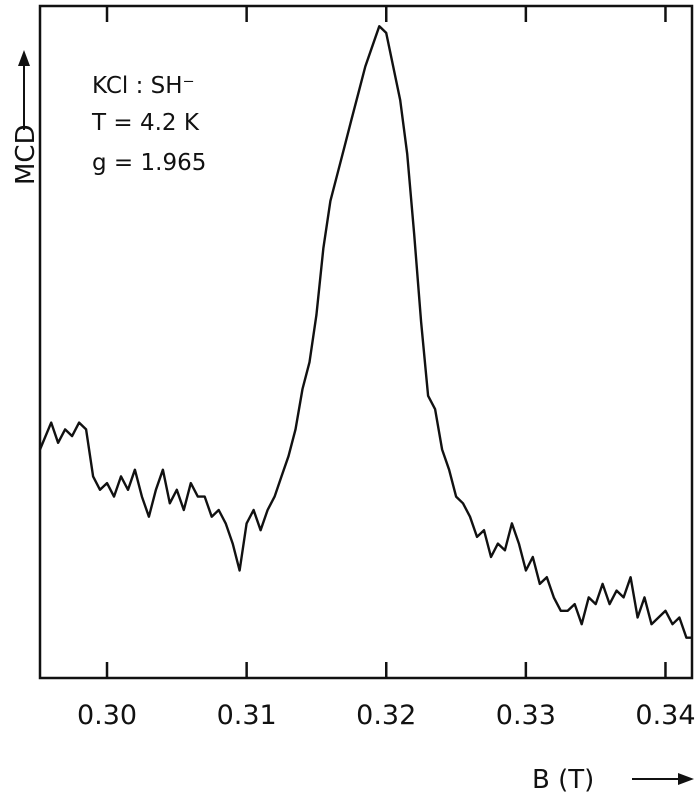 Image resolution: width=697 pixels, height=800 pixels. I want to click on annotation-sample: KCl : SH⁻, so click(143, 86).